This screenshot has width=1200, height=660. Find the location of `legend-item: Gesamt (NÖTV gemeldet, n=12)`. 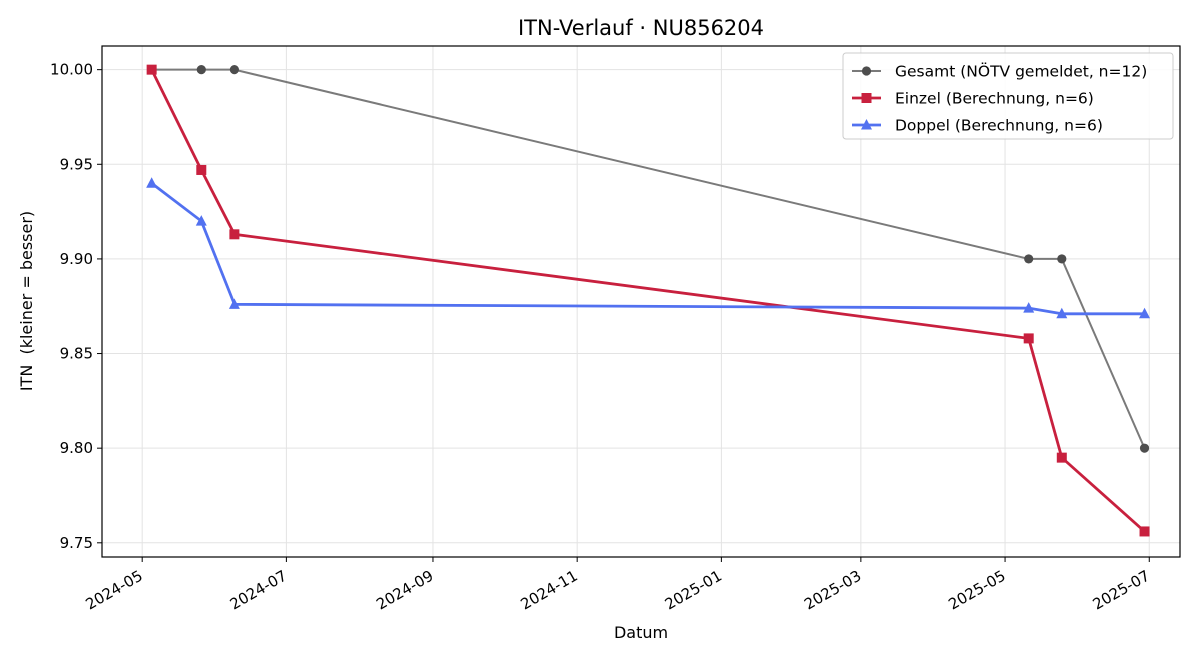

legend-item: Gesamt (NÖTV gemeldet, n=12) is located at coordinates (999, 71).